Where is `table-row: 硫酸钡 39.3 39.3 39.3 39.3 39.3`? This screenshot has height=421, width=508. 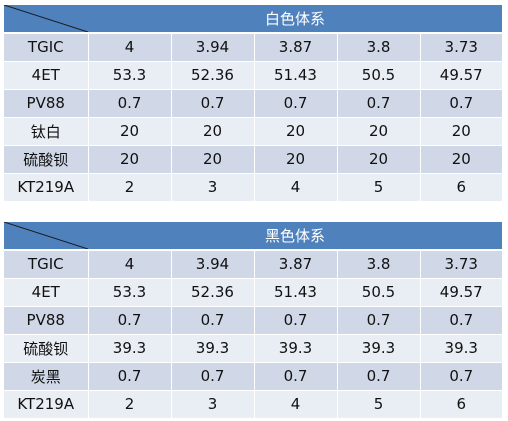
table-row: 硫酸钡 39.3 39.3 39.3 39.3 39.3 is located at coordinates (253, 348).